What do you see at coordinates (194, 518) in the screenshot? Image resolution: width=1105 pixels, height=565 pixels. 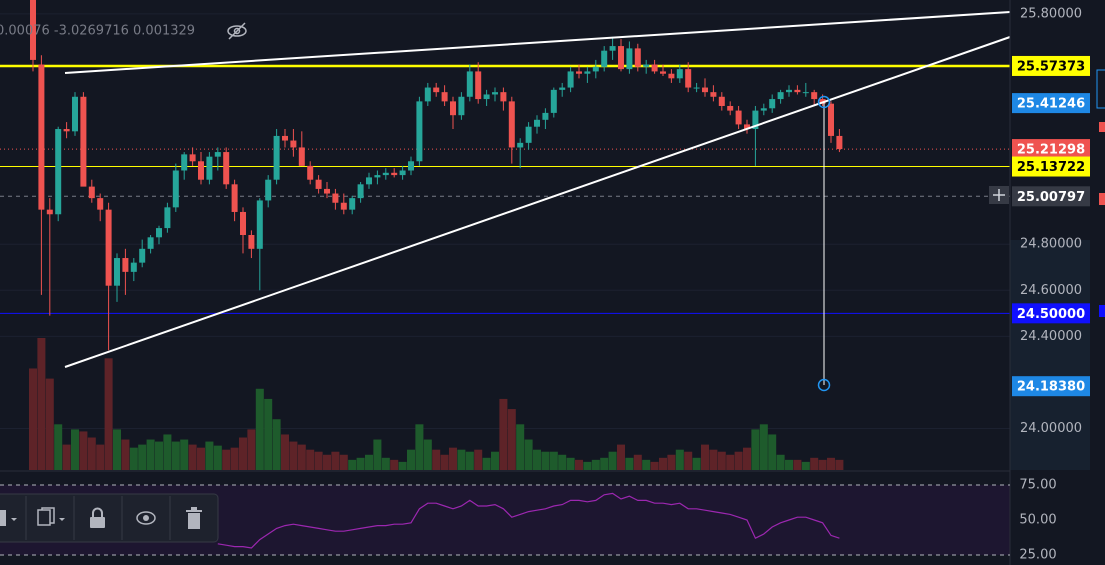 I see `delete-button` at bounding box center [194, 518].